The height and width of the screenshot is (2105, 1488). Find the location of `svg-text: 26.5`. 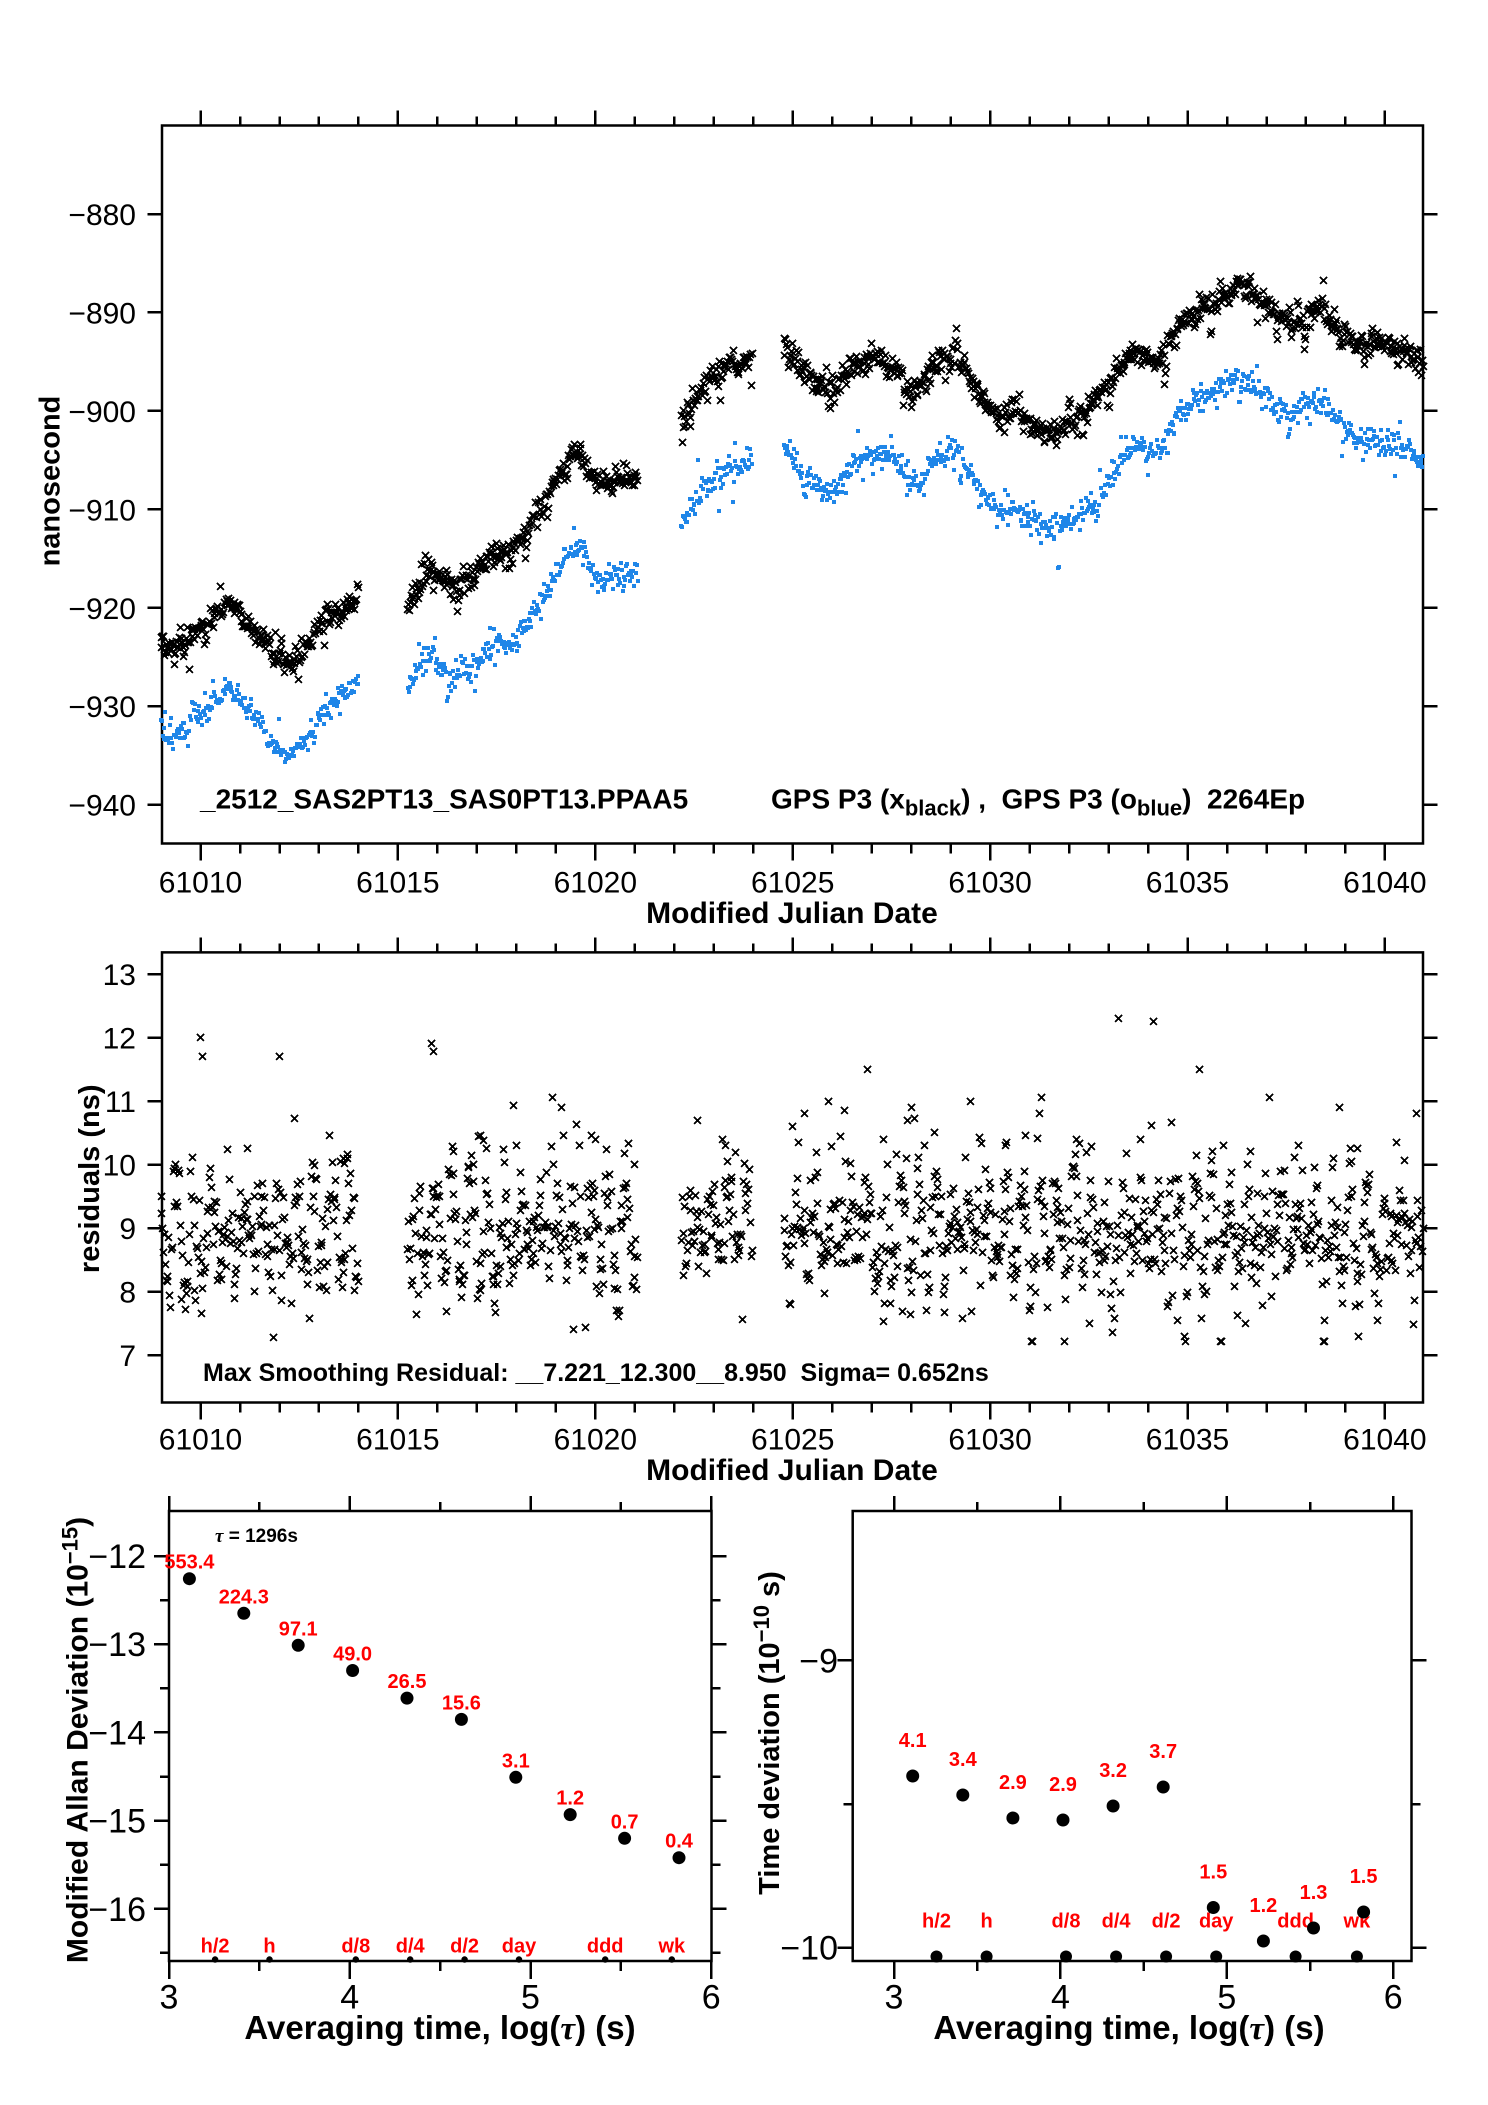

svg-text: 26.5 is located at coordinates (407, 1682).